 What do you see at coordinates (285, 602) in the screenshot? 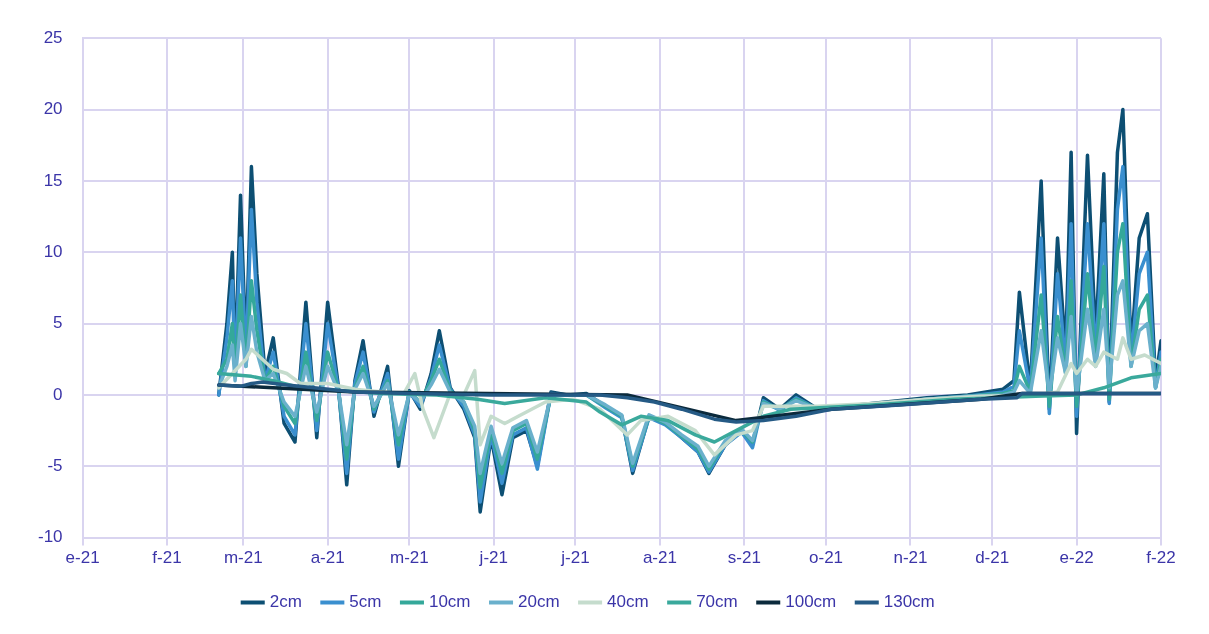
I see `legend-label: 2cm` at bounding box center [285, 602].